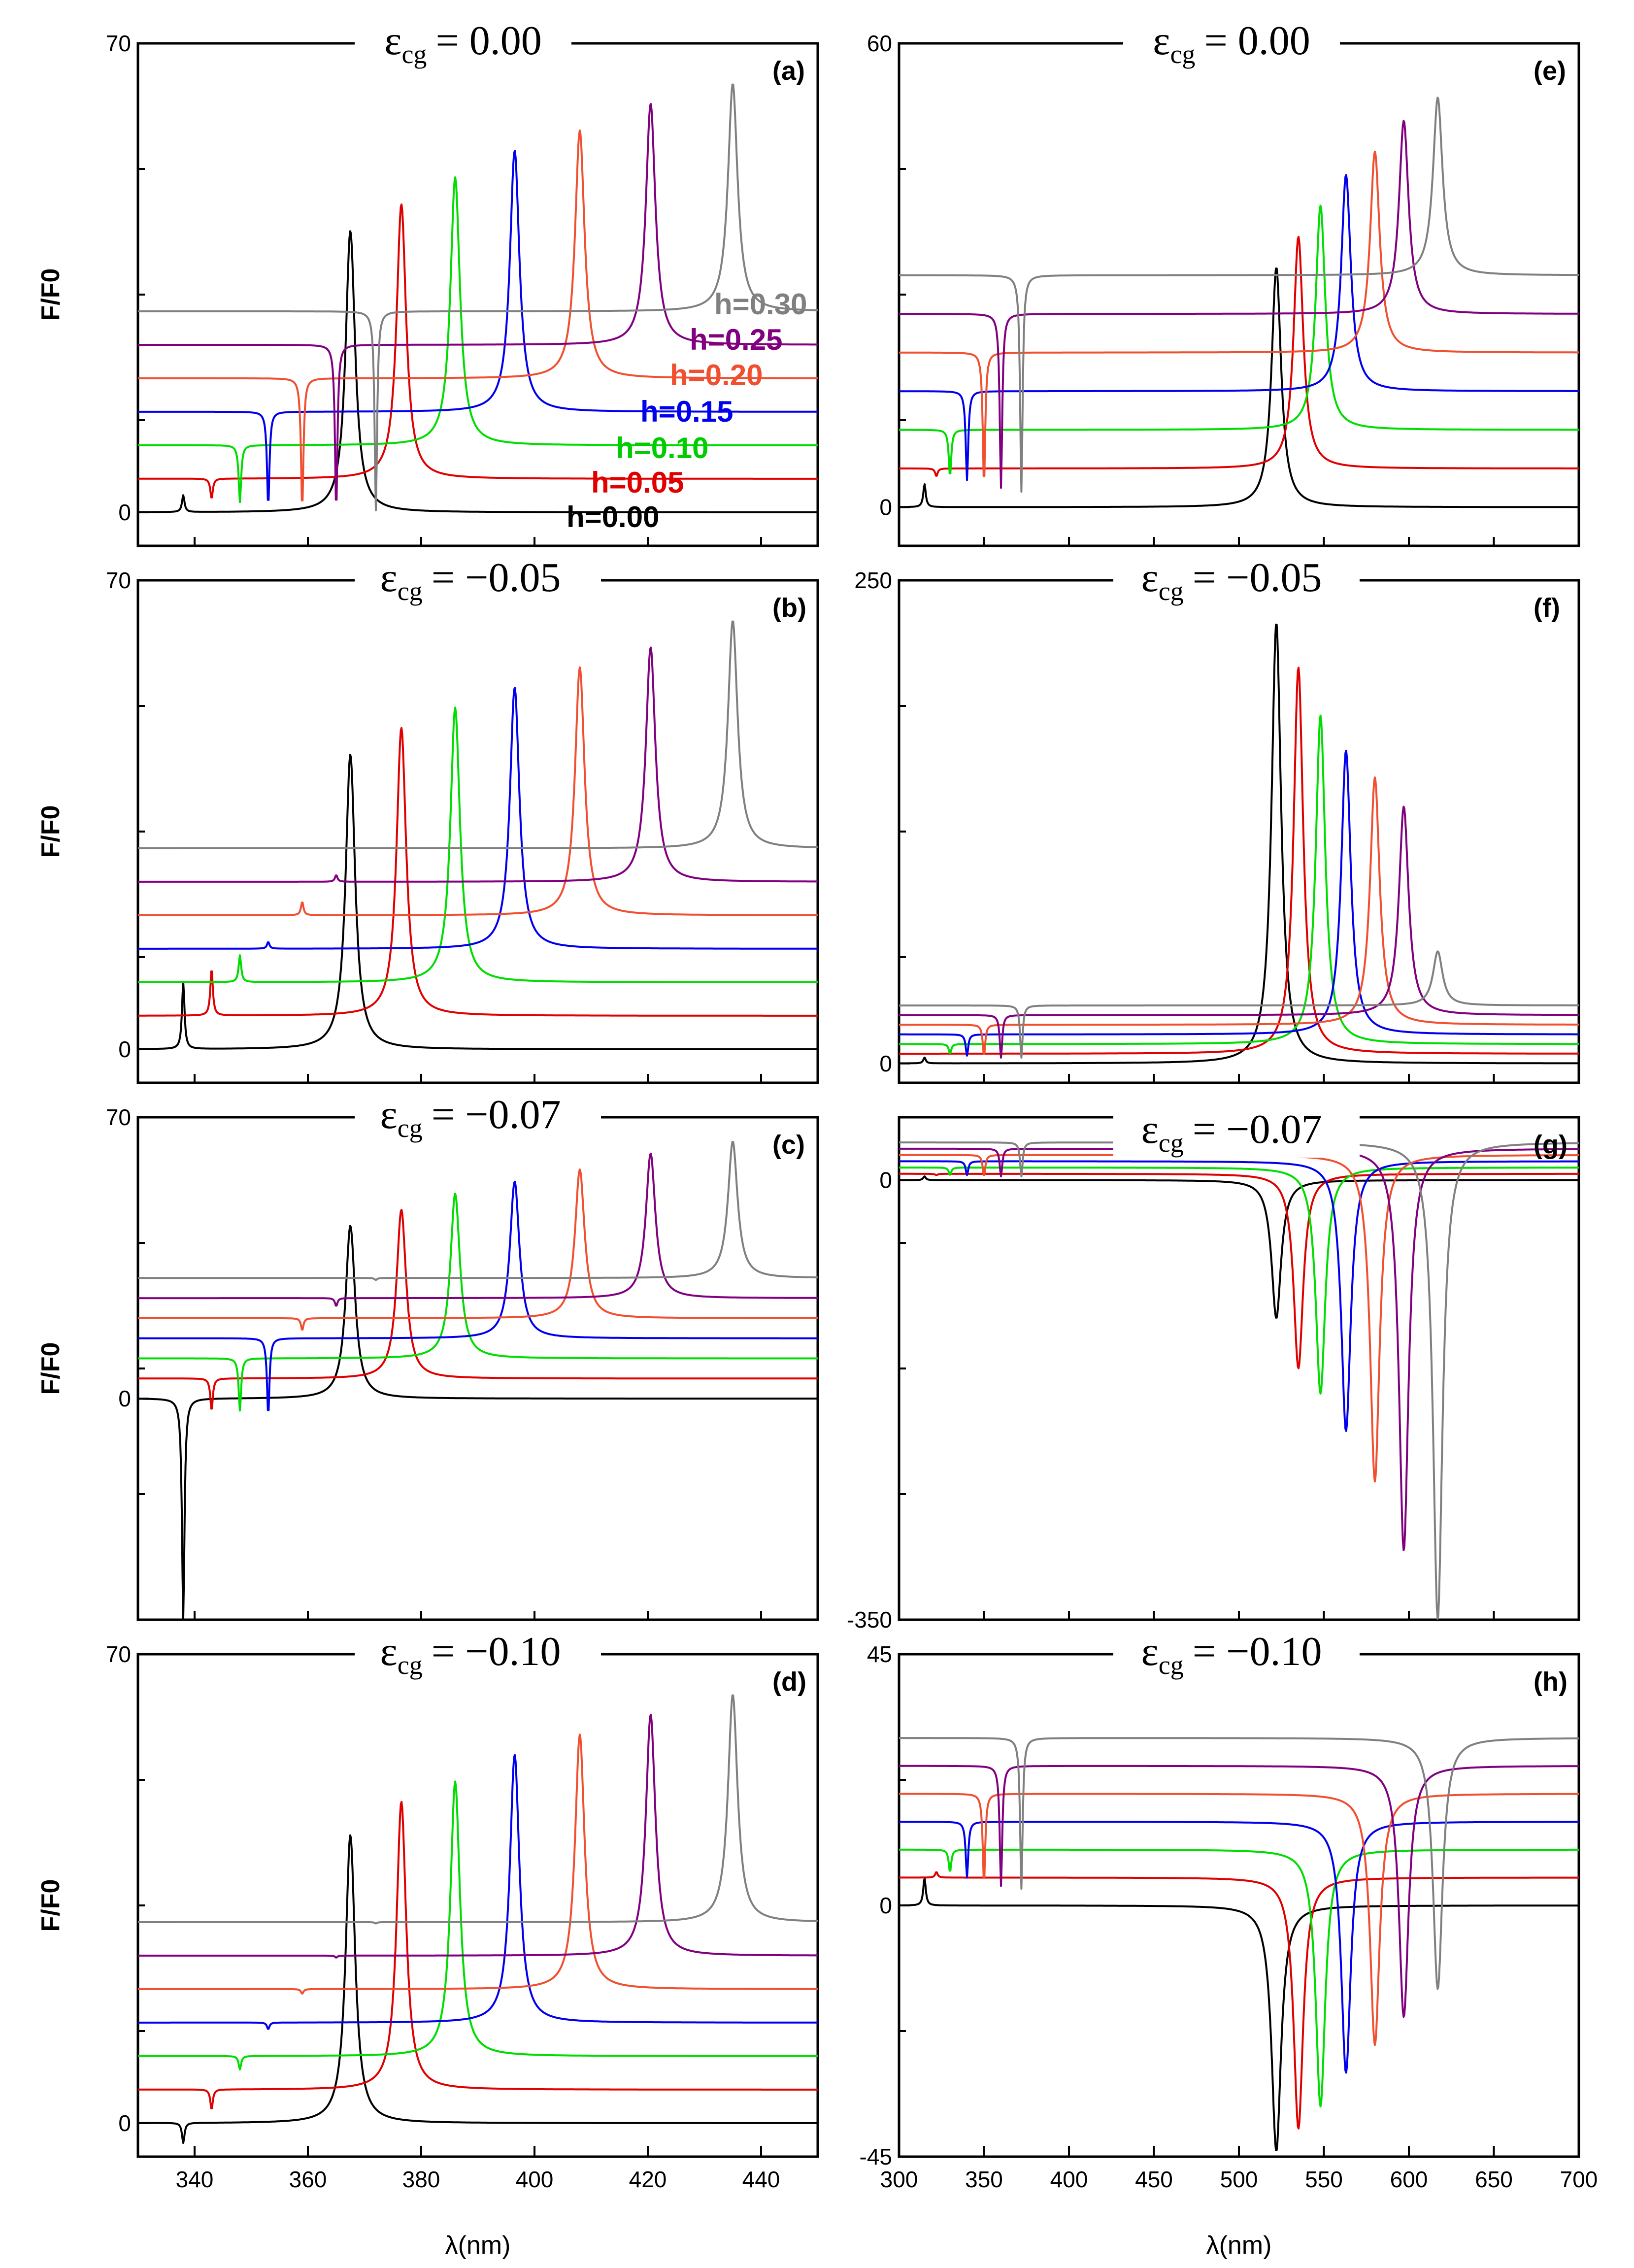  What do you see at coordinates (885, 507) in the screenshot?
I see `y-tick-label-e-0: 0` at bounding box center [885, 507].